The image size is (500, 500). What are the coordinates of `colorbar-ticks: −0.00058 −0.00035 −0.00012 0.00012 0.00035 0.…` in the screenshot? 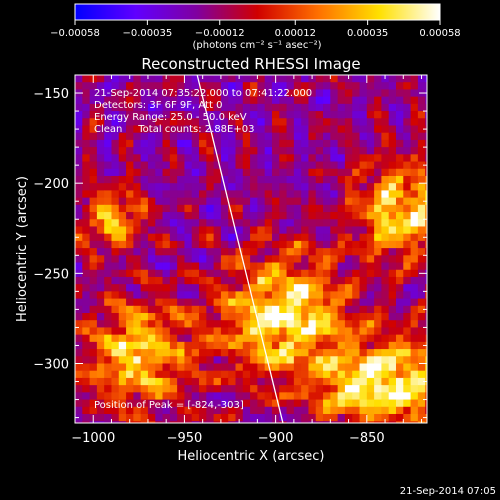 It's located at (255, 29).